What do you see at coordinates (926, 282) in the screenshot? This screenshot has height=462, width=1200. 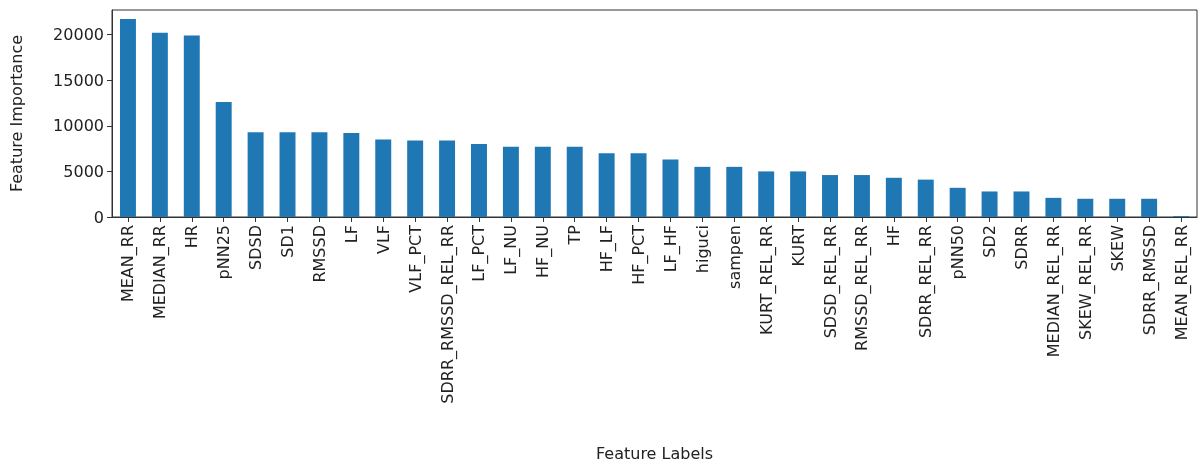 I see `x-tick-label: SDRR_REL_RR` at bounding box center [926, 282].